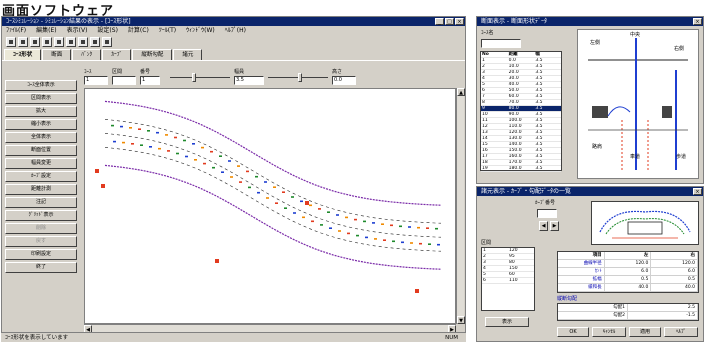 This screenshot has width=706, height=343. What do you see at coordinates (41, 111) in the screenshot?
I see `sidebar-button: 拡大` at bounding box center [41, 111].